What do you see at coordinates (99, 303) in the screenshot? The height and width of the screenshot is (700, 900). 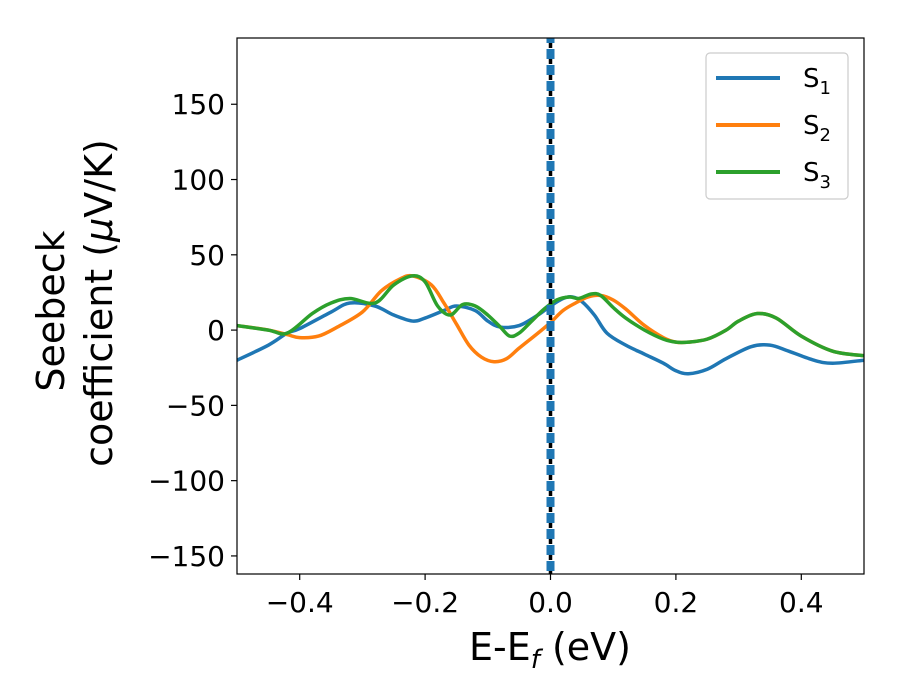 I see `y-axis-label-line2: coefficient (μV/K)` at bounding box center [99, 303].